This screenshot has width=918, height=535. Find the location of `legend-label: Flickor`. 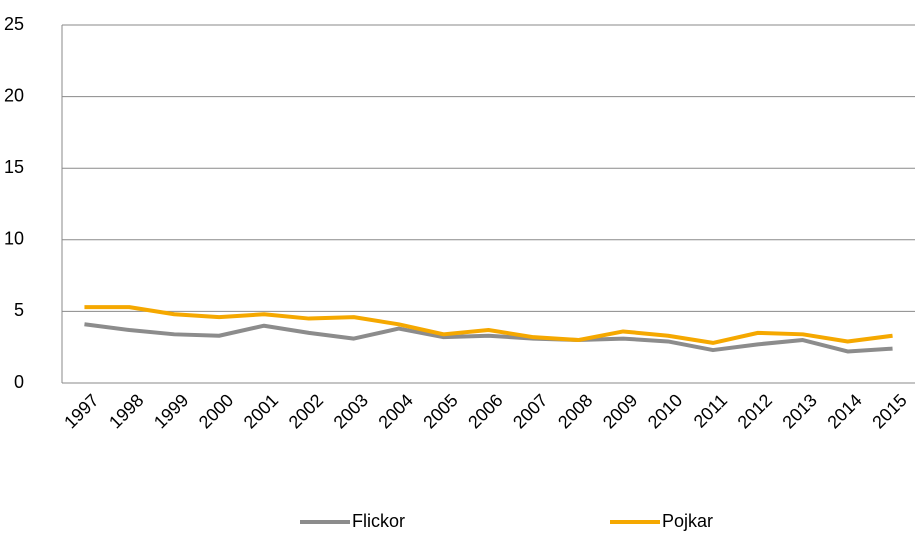

legend-label: Flickor is located at coordinates (378, 521).